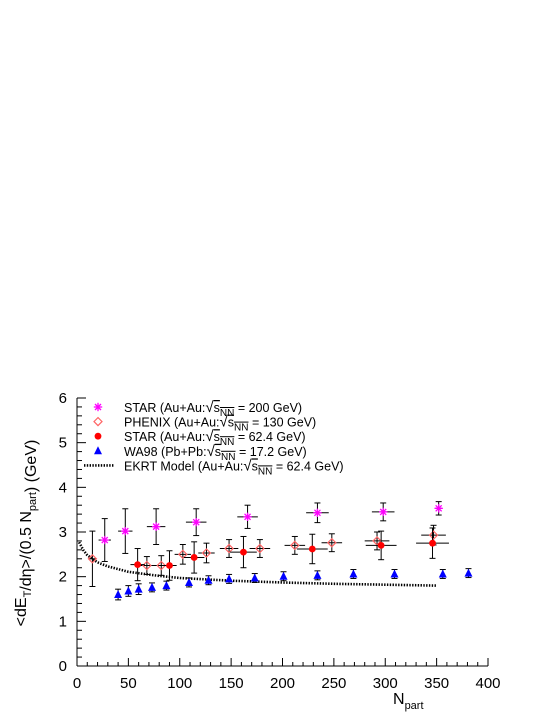  What do you see at coordinates (234, 467) in the screenshot?
I see `legend-label: EKRT Model (Au+Au:√sNN = 62.4 GeV)` at bounding box center [234, 467].